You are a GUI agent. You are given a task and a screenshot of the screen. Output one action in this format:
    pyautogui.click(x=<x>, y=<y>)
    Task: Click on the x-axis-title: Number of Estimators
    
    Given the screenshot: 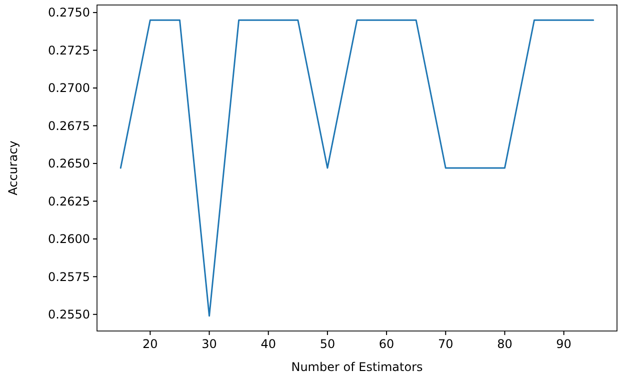 What is the action you would take?
    pyautogui.click(x=357, y=367)
    